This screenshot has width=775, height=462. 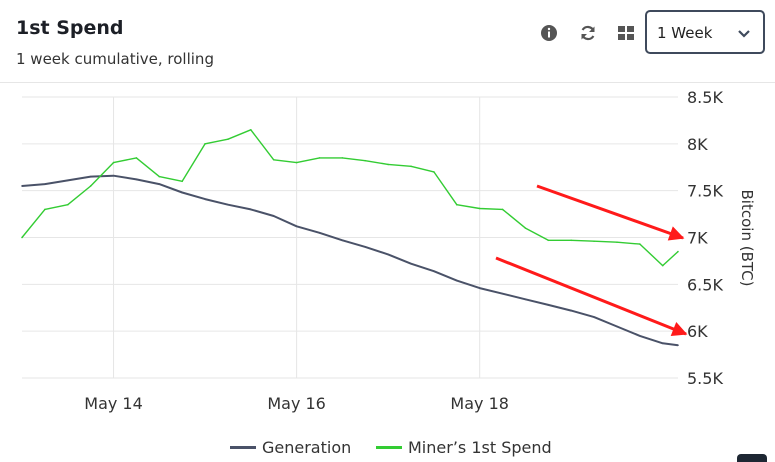 What do you see at coordinates (705, 378) in the screenshot?
I see `y-tick-label: 5.5K` at bounding box center [705, 378].